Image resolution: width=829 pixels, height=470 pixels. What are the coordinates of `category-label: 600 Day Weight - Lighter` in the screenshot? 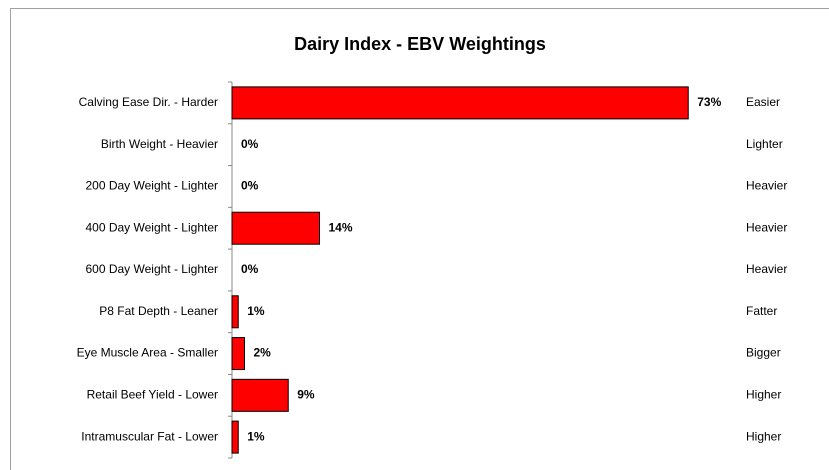 It's located at (151, 269).